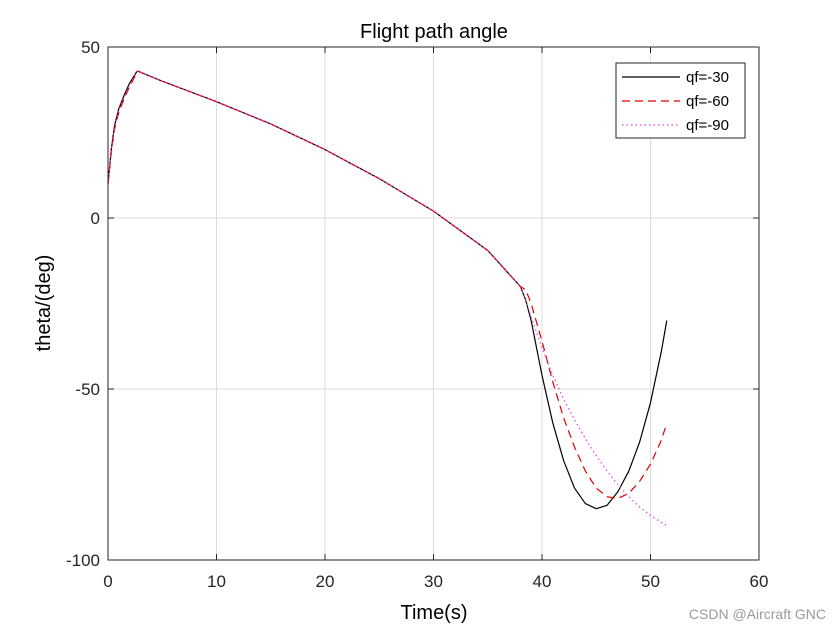 The image size is (840, 630). What do you see at coordinates (707, 77) in the screenshot?
I see `legend-label-1: qf=-30` at bounding box center [707, 77].